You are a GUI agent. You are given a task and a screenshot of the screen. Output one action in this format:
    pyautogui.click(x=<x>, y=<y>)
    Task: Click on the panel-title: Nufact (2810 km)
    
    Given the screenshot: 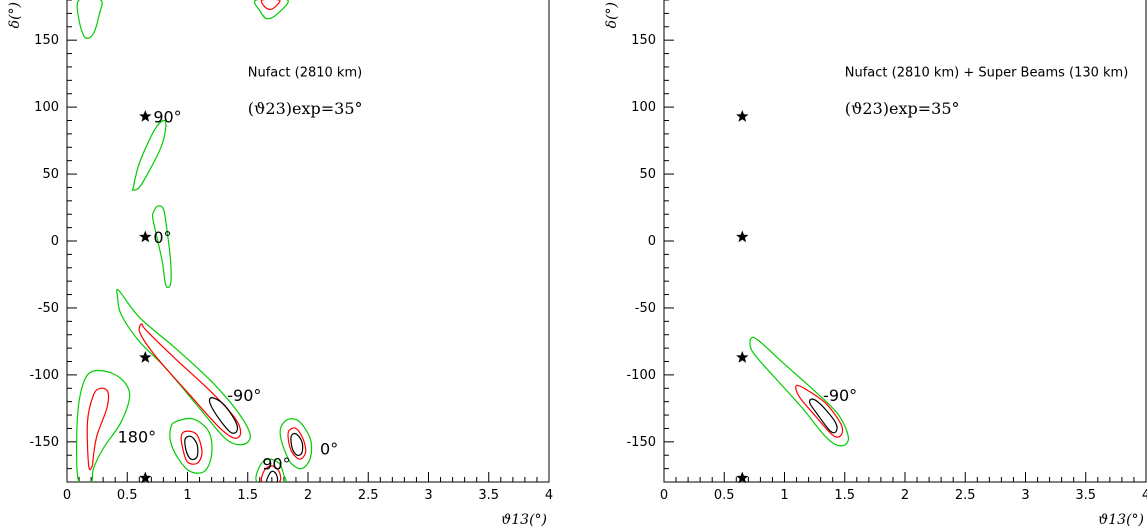 What is the action you would take?
    pyautogui.click(x=305, y=72)
    